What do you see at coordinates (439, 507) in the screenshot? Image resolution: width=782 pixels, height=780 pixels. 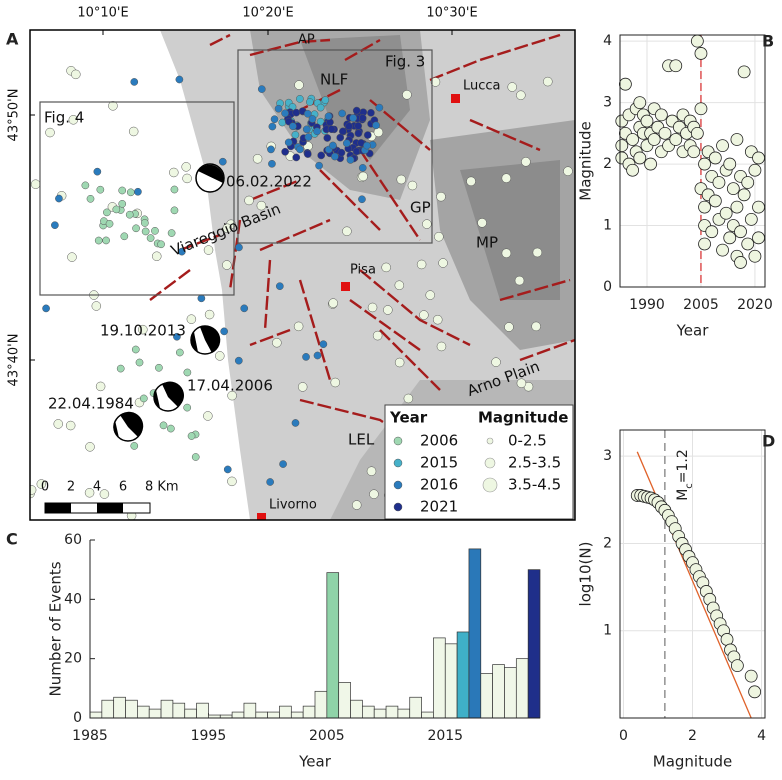 I see `legend-label: 2021` at bounding box center [439, 507].